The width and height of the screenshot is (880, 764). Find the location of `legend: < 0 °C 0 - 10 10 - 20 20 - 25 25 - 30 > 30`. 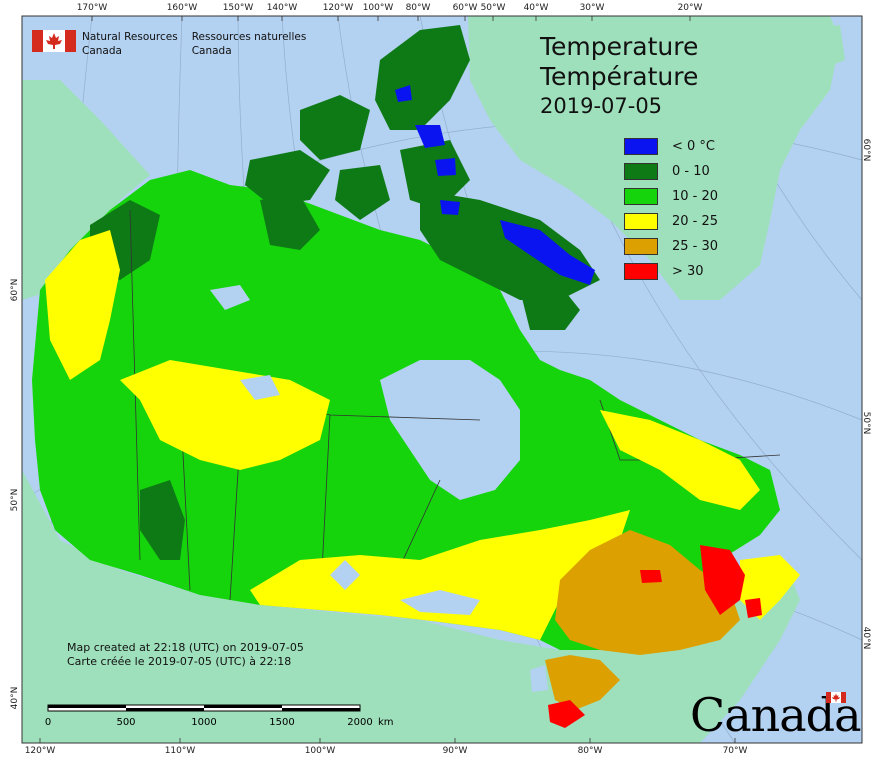

legend: < 0 °C 0 - 10 10 - 20 20 - 25 25 - 30 > 30 is located at coordinates (671, 209).